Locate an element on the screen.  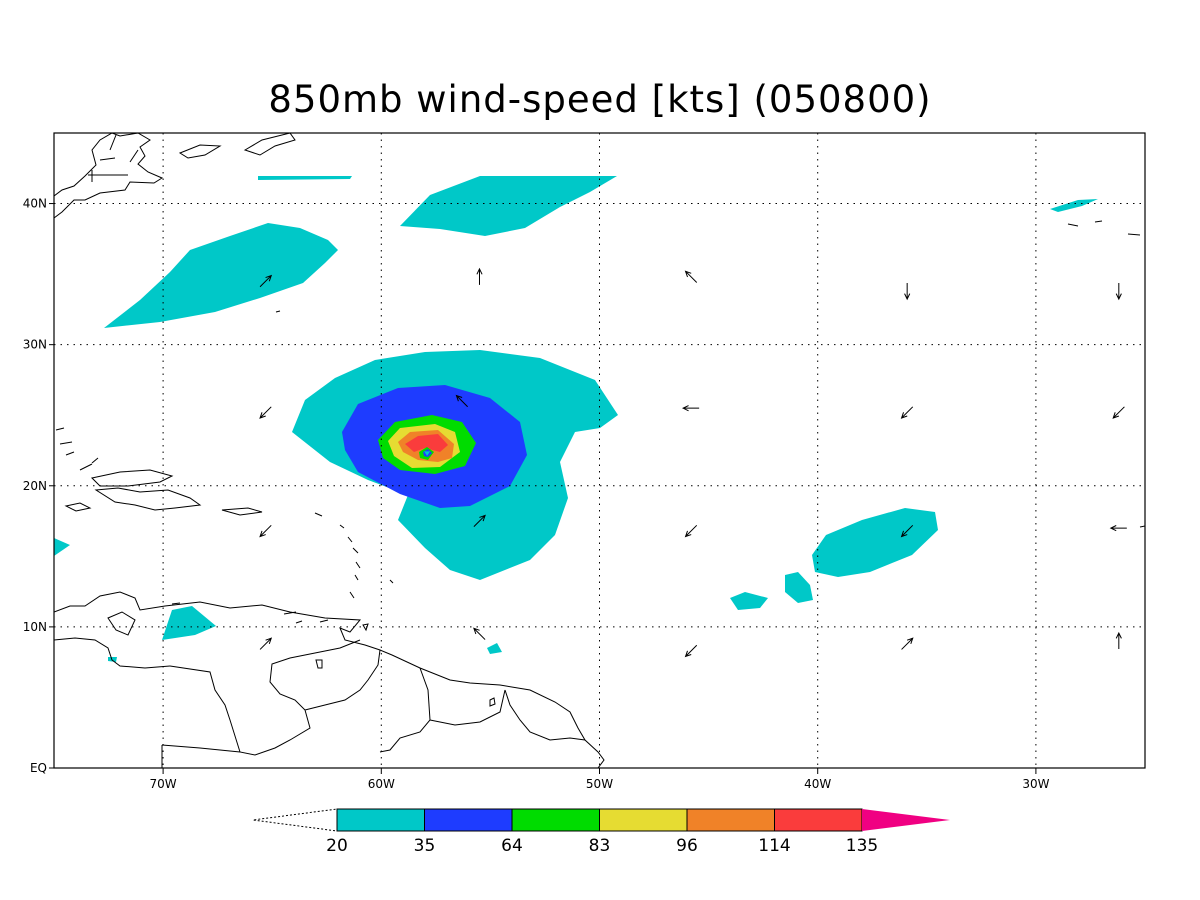
country-borders-south-america is located at coordinates (373, 703).